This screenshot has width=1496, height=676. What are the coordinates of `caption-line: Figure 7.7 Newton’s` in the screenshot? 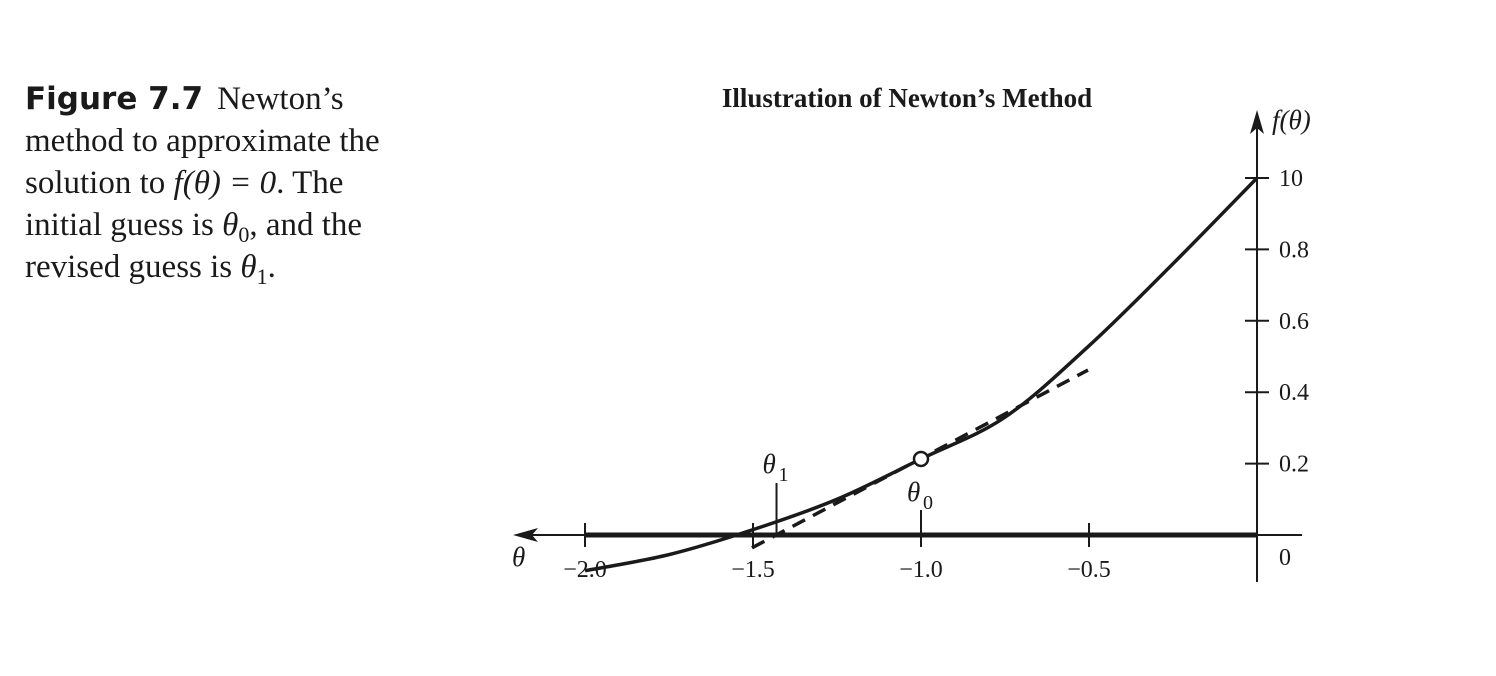 It's located at (202, 99).